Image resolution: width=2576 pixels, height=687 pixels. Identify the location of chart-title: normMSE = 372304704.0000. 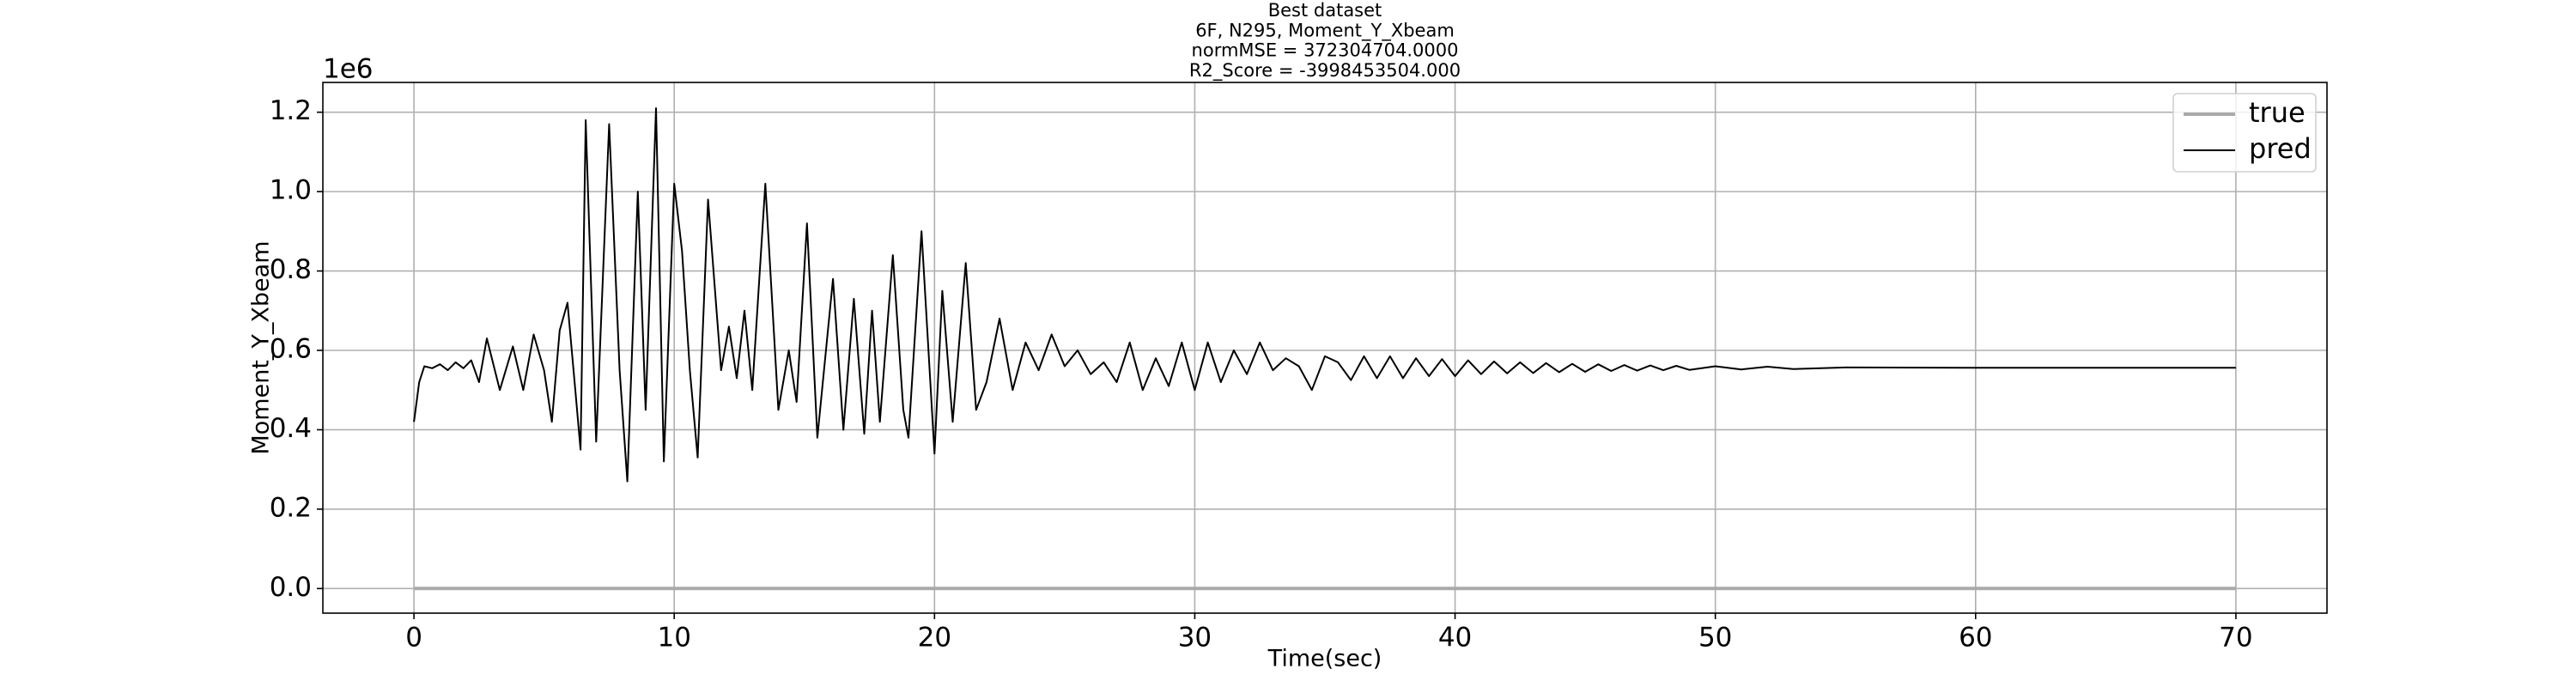
(1325, 50).